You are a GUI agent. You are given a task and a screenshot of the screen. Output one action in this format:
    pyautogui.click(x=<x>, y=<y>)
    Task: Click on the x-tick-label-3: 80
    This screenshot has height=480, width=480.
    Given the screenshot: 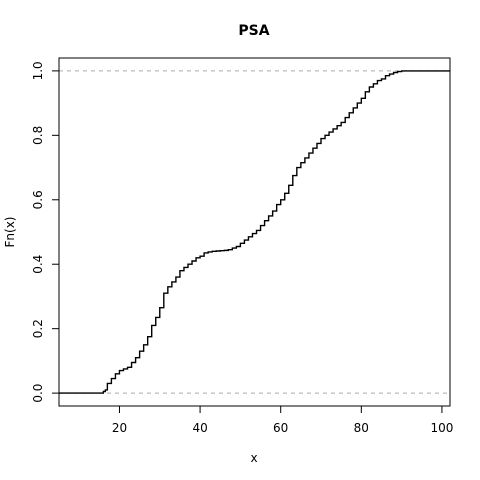 What is the action you would take?
    pyautogui.click(x=361, y=428)
    